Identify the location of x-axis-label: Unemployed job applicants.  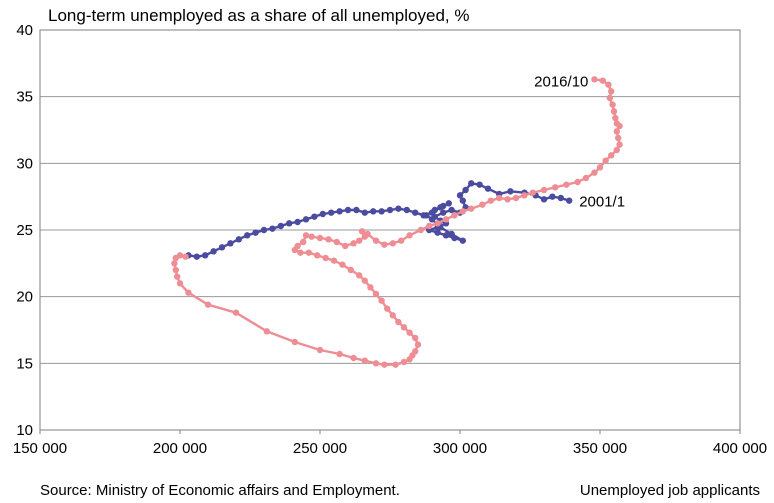
(669, 490).